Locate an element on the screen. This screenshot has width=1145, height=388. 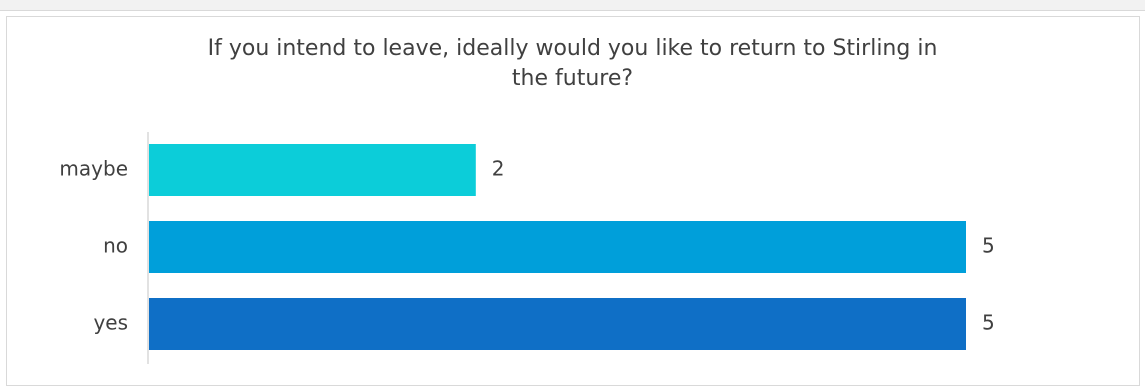
category-label-yes: yes is located at coordinates (110, 323).